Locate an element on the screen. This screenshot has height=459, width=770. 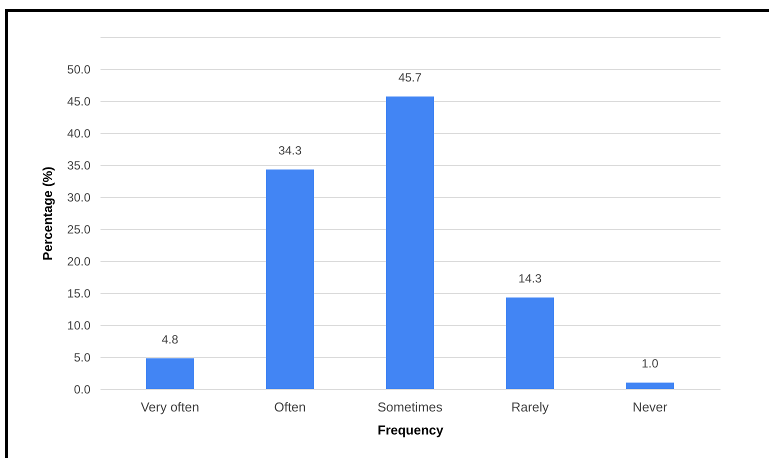
x-tick-label: Very often is located at coordinates (170, 407).